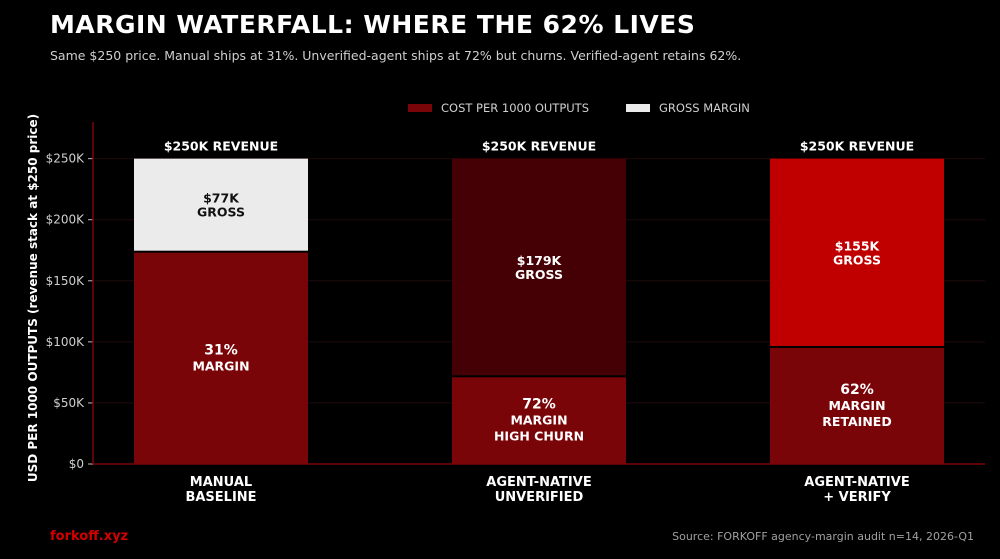  I want to click on legend-label: COST PER 1000 OUTPUTS, so click(515, 108).